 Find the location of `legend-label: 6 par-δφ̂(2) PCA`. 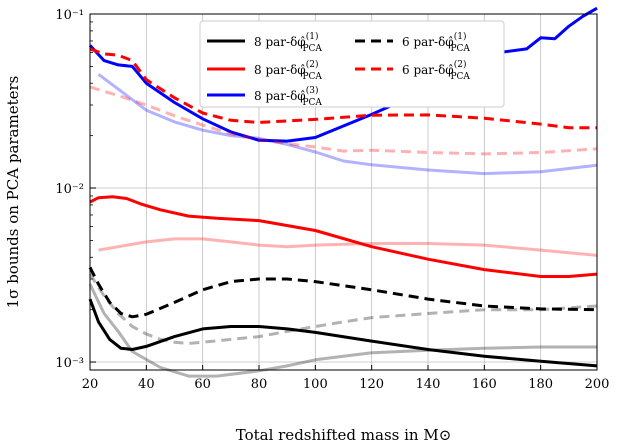

legend-label: 6 par-δφ̂(2) PCA is located at coordinates (436, 70).